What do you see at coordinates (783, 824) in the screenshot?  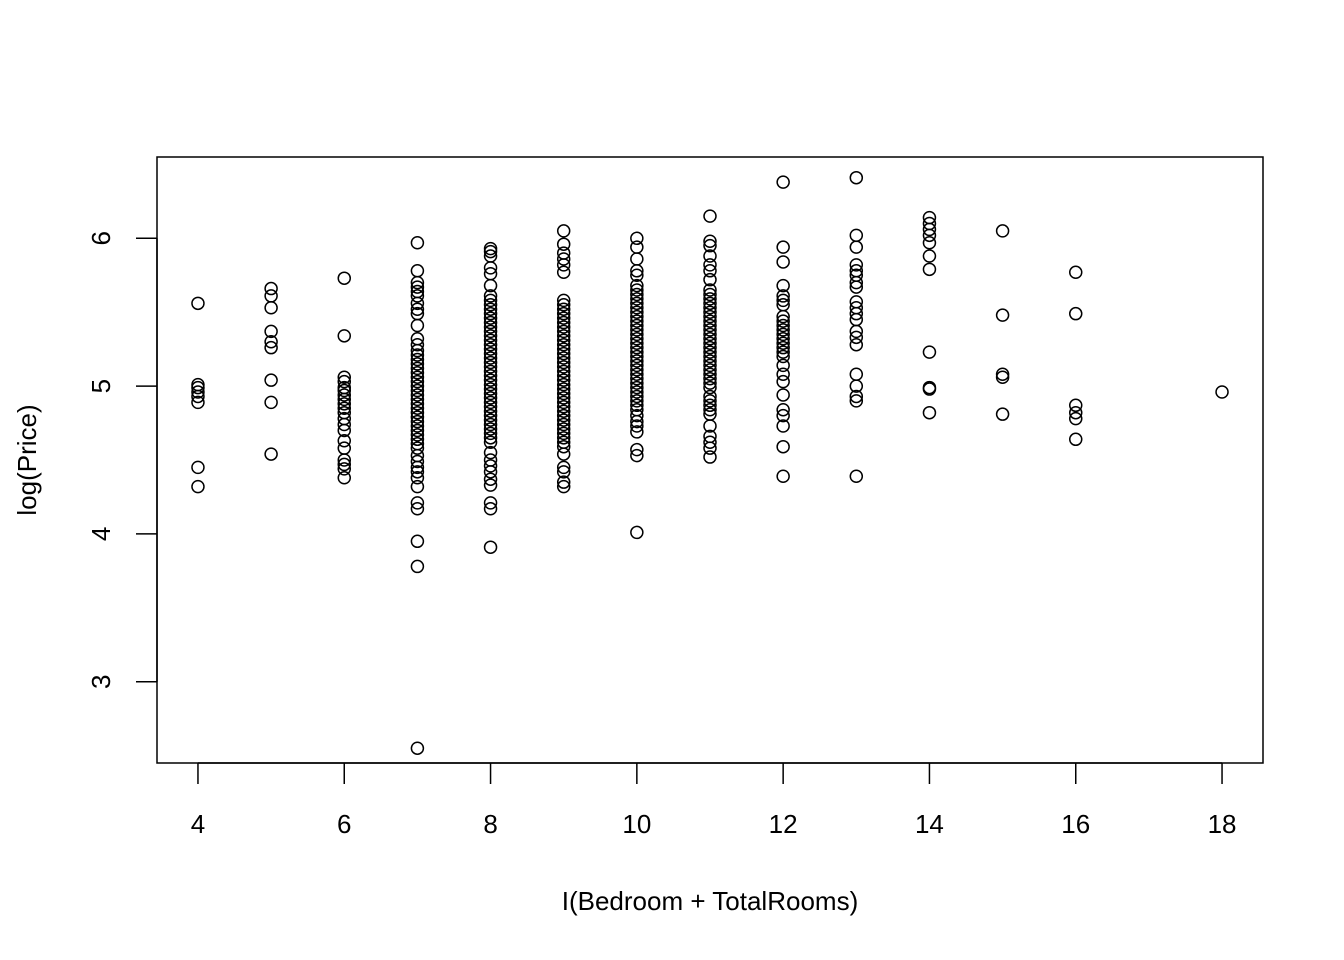 I see `x-tick-label: 12` at bounding box center [783, 824].